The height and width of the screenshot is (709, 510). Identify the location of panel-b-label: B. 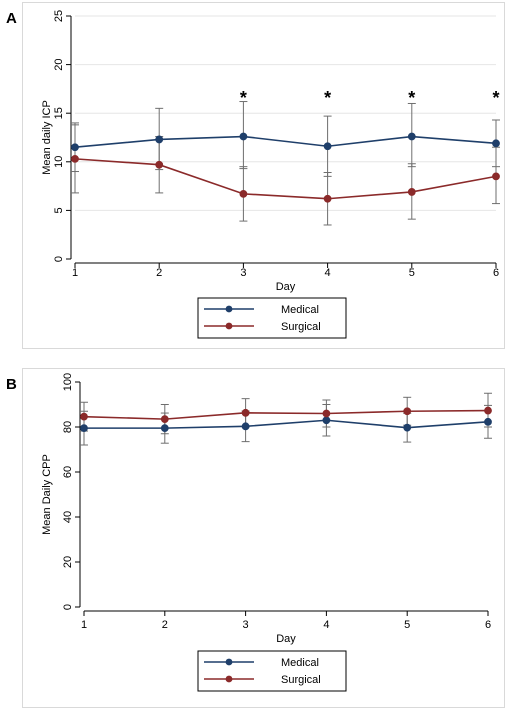
(11, 384).